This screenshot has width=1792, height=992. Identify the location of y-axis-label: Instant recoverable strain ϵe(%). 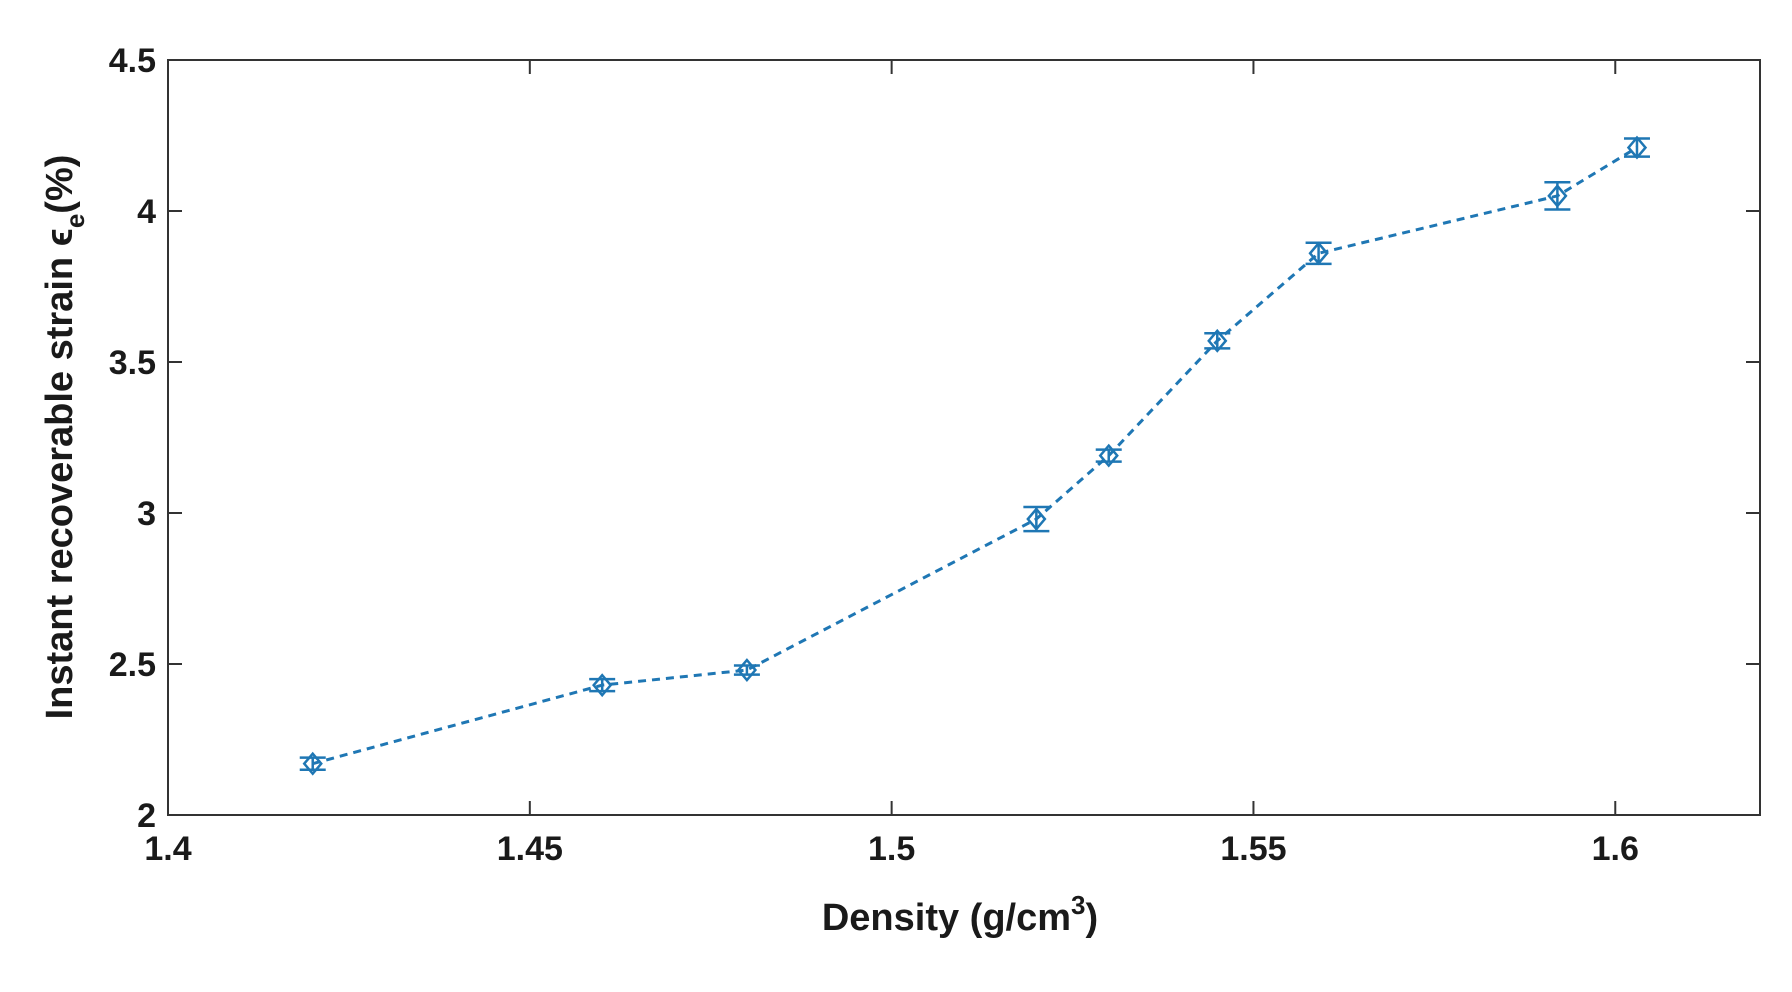
(64, 437).